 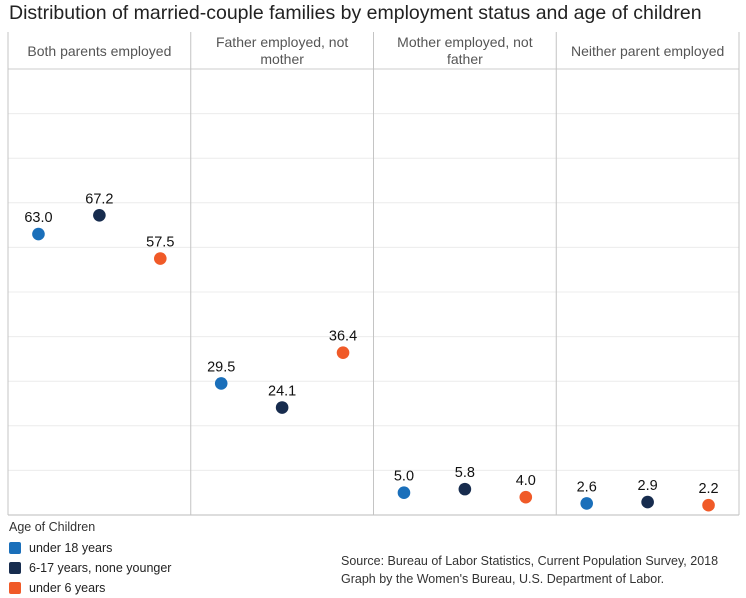 What do you see at coordinates (38, 218) in the screenshot?
I see `data-label: 63.0` at bounding box center [38, 218].